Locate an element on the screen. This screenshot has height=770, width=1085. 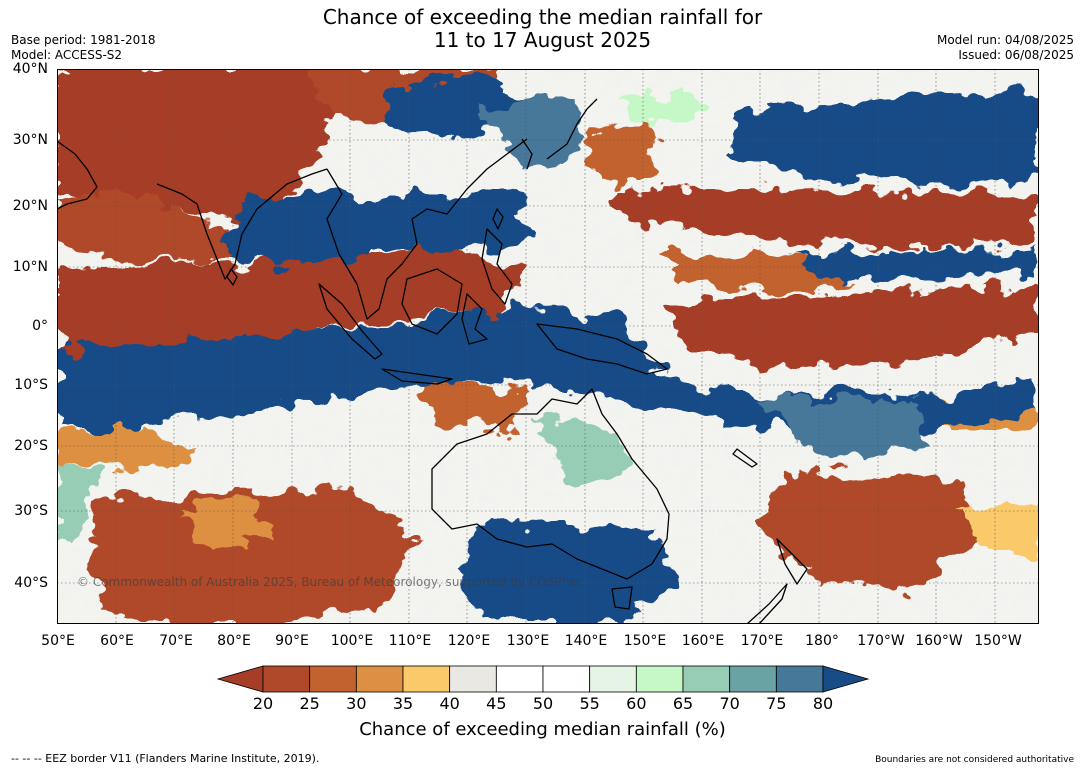
wet-region-south-china-sea is located at coordinates (442, 221).